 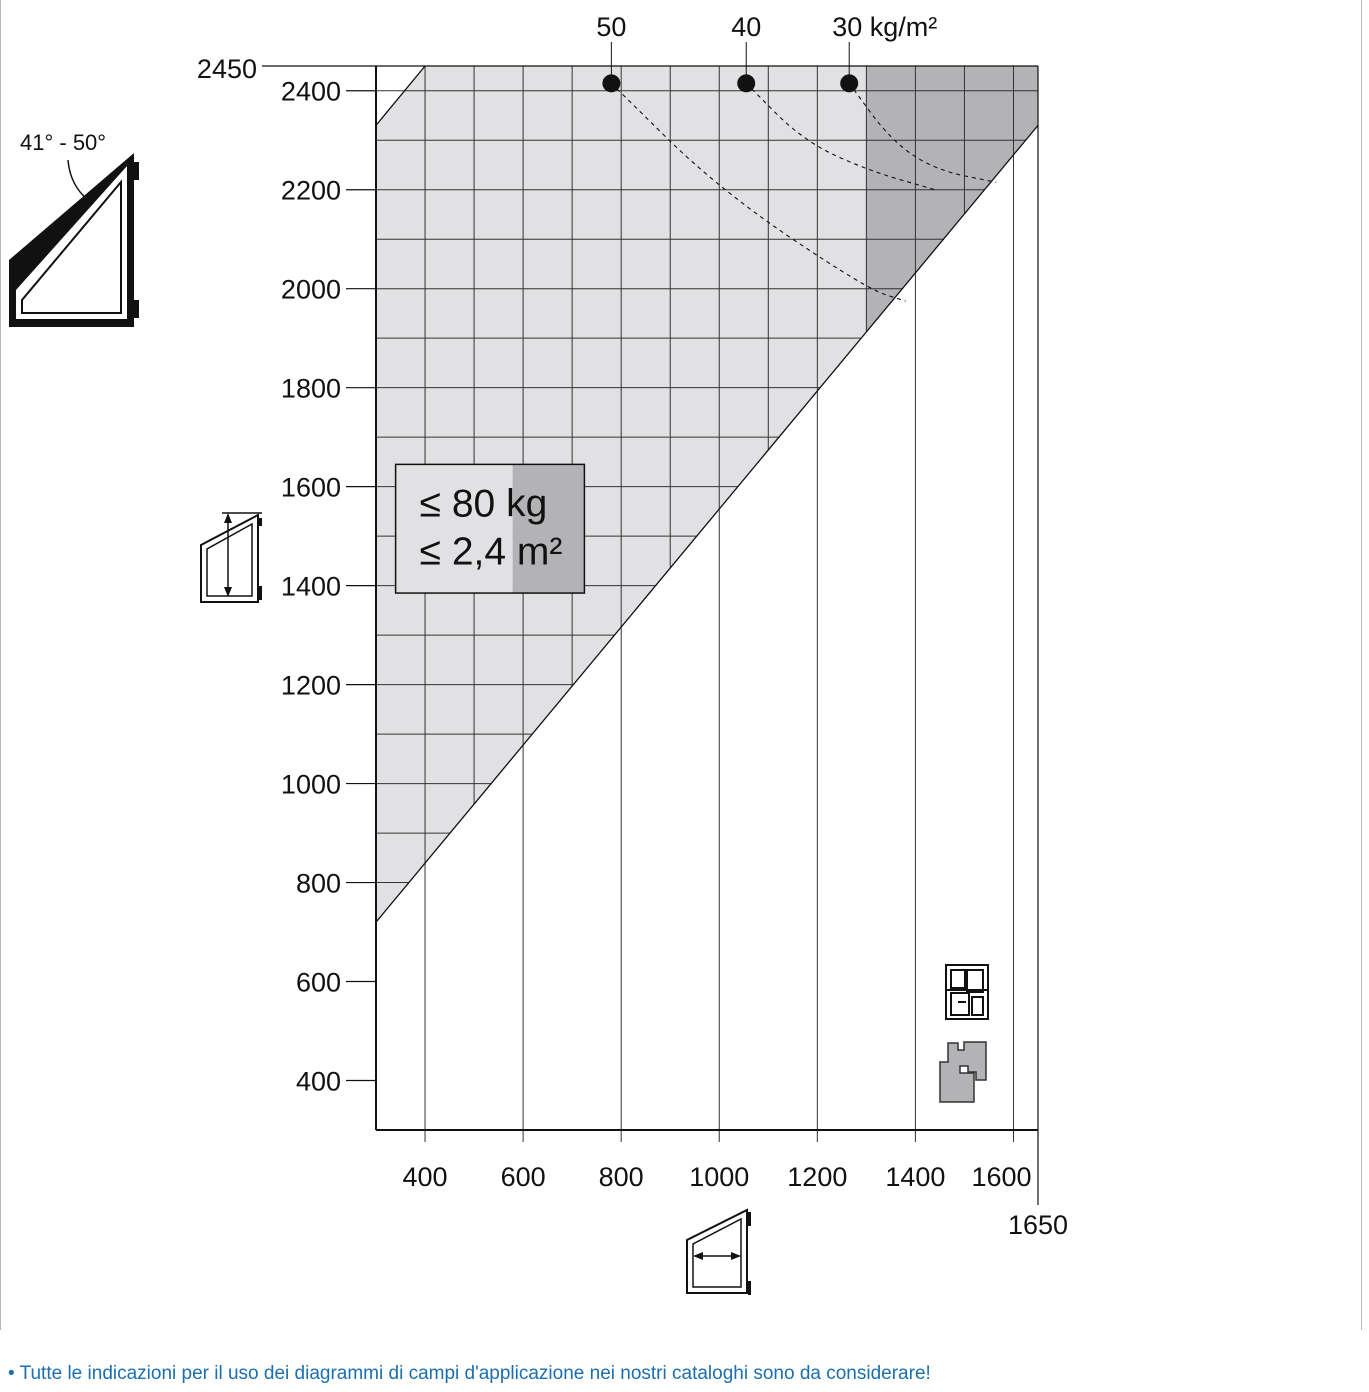 What do you see at coordinates (621, 1177) in the screenshot?
I see `x-tick-label: 800` at bounding box center [621, 1177].